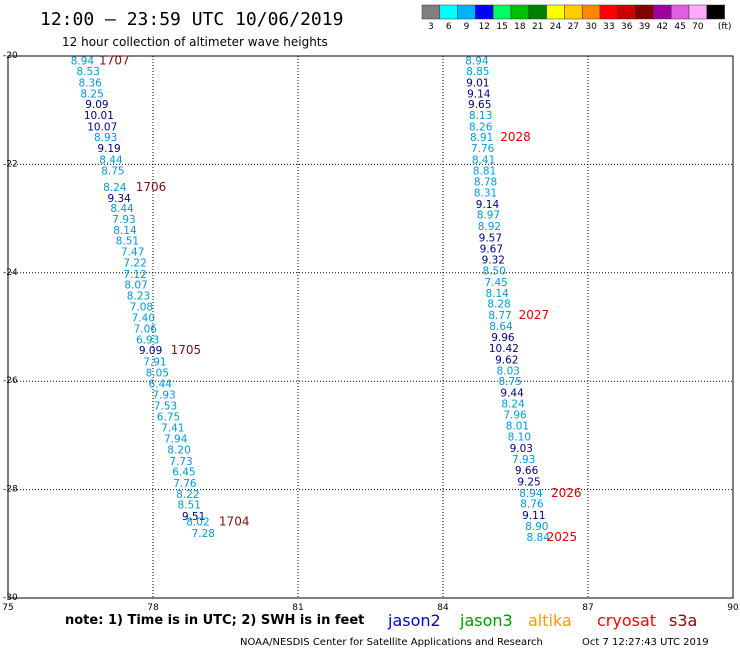 This screenshot has height=650, width=740. What do you see at coordinates (154, 363) in the screenshot?
I see `wave-height-label: 7.91` at bounding box center [154, 363].